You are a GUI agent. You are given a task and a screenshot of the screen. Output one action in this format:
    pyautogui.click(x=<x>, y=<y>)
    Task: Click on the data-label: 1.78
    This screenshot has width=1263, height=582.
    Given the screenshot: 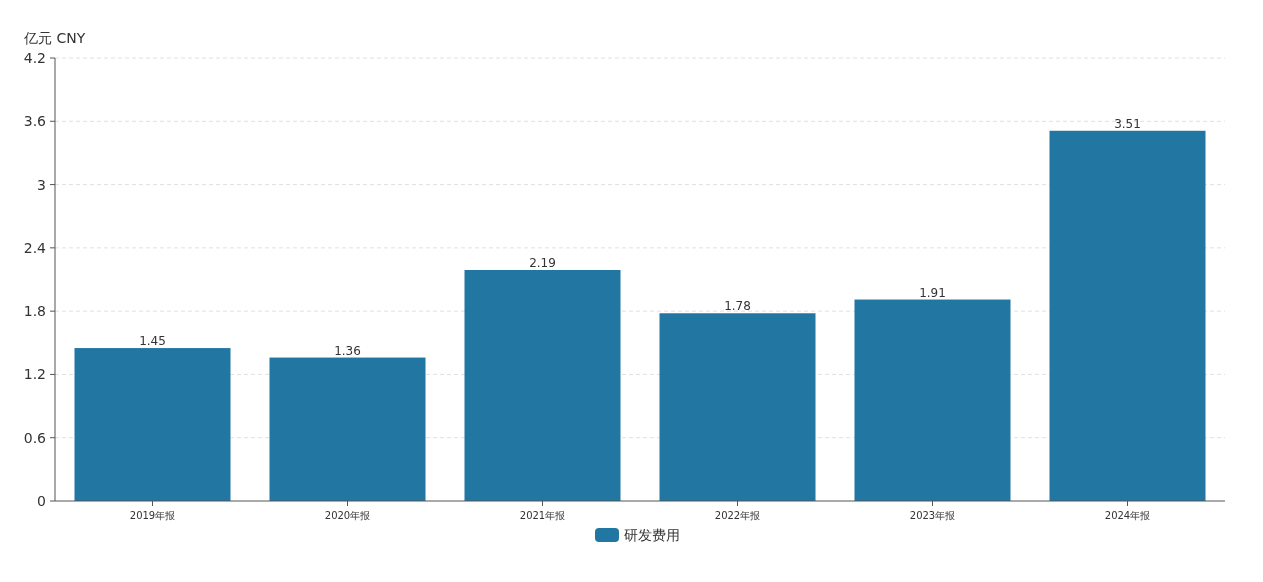 What is the action you would take?
    pyautogui.click(x=737, y=306)
    